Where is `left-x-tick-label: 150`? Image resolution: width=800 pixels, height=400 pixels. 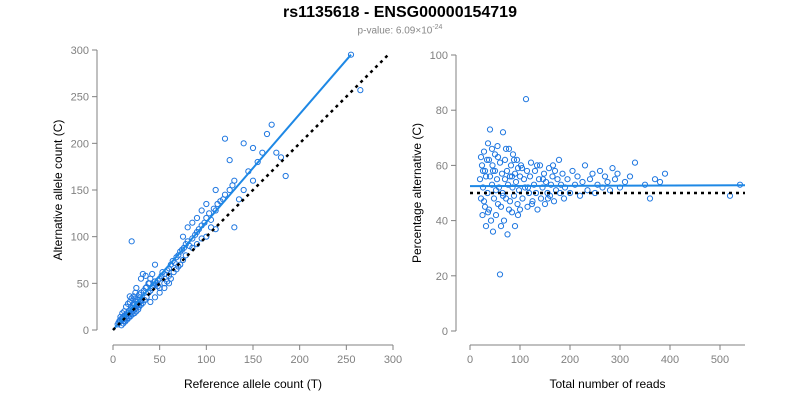 left-x-tick-label: 150 is located at coordinates (253, 360).